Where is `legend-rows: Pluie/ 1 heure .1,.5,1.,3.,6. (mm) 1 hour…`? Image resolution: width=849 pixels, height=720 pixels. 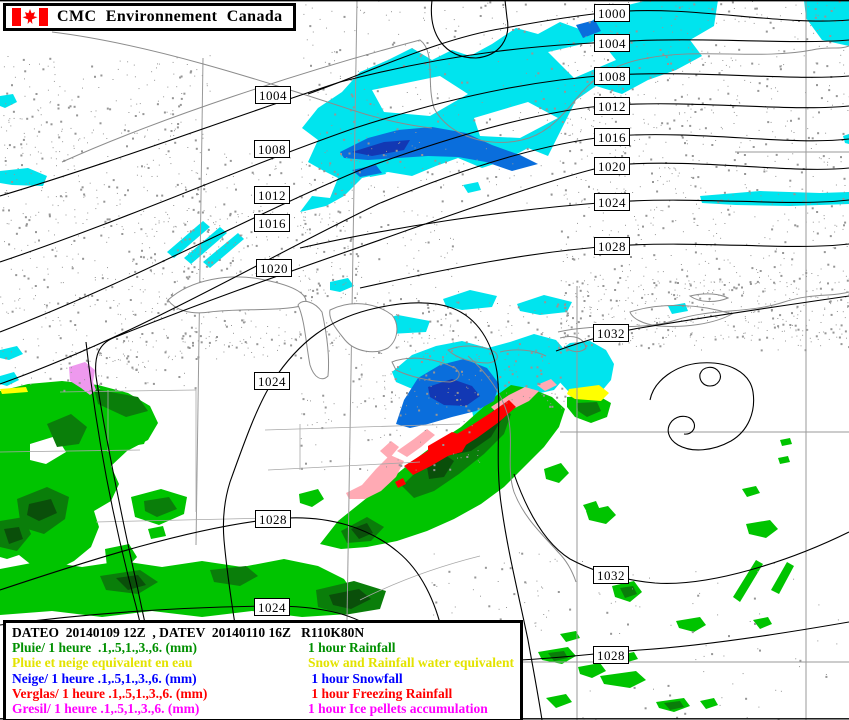 legend-rows: Pluie/ 1 heure .1,.5,1.,3.,6. (mm) 1 hour… is located at coordinates (264, 678).